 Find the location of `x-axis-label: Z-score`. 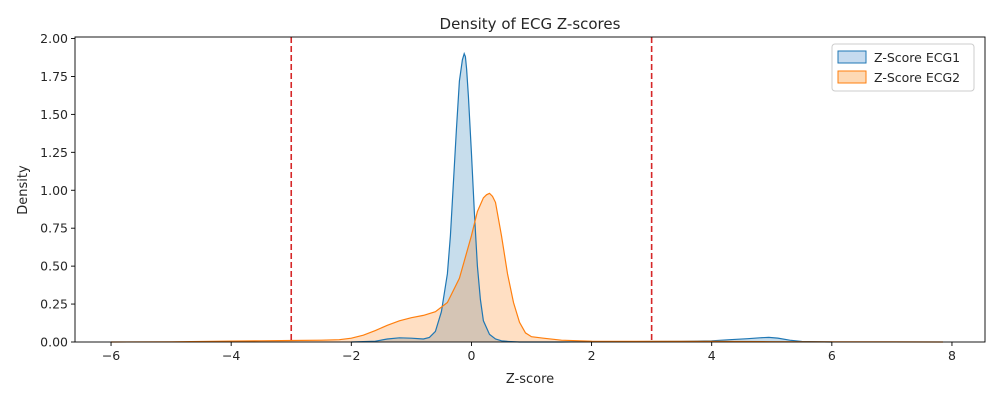

x-axis-label: Z-score is located at coordinates (530, 379).